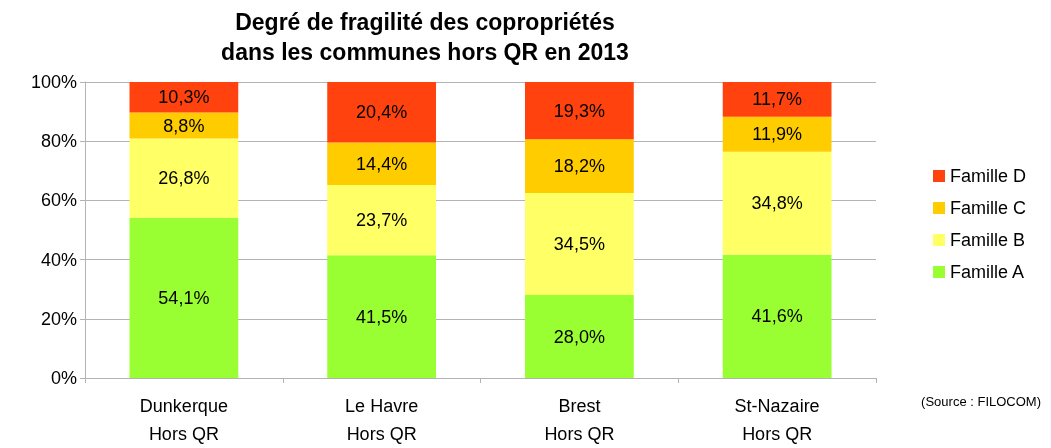  I want to click on data-label: 34,8%, so click(777, 203).